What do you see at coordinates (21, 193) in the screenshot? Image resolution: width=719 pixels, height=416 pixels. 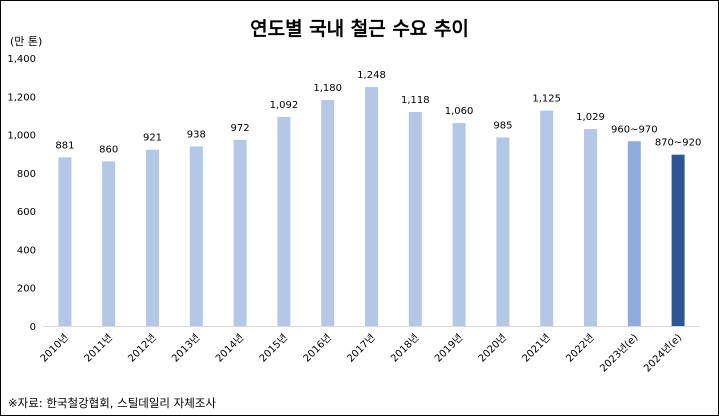 I see `y-axis: 0 200 400 600 800 1,000 1,200 1,400` at bounding box center [21, 193].